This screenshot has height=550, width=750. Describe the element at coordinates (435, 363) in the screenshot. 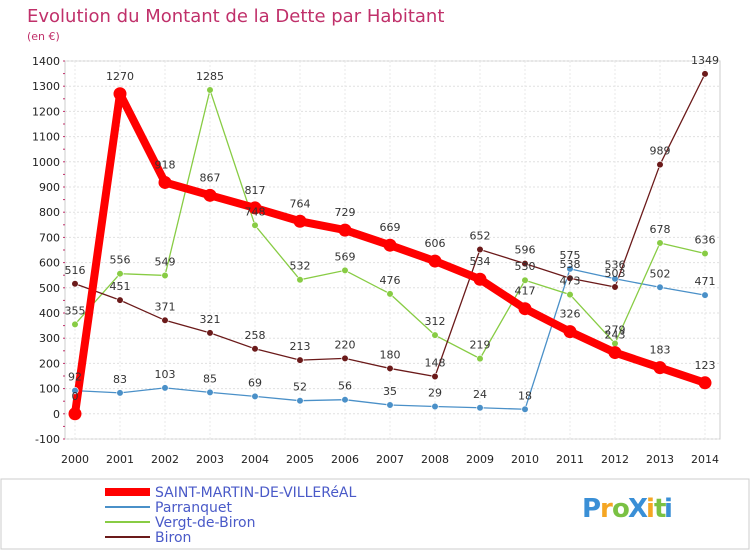

I see `data-label: 148` at that location.